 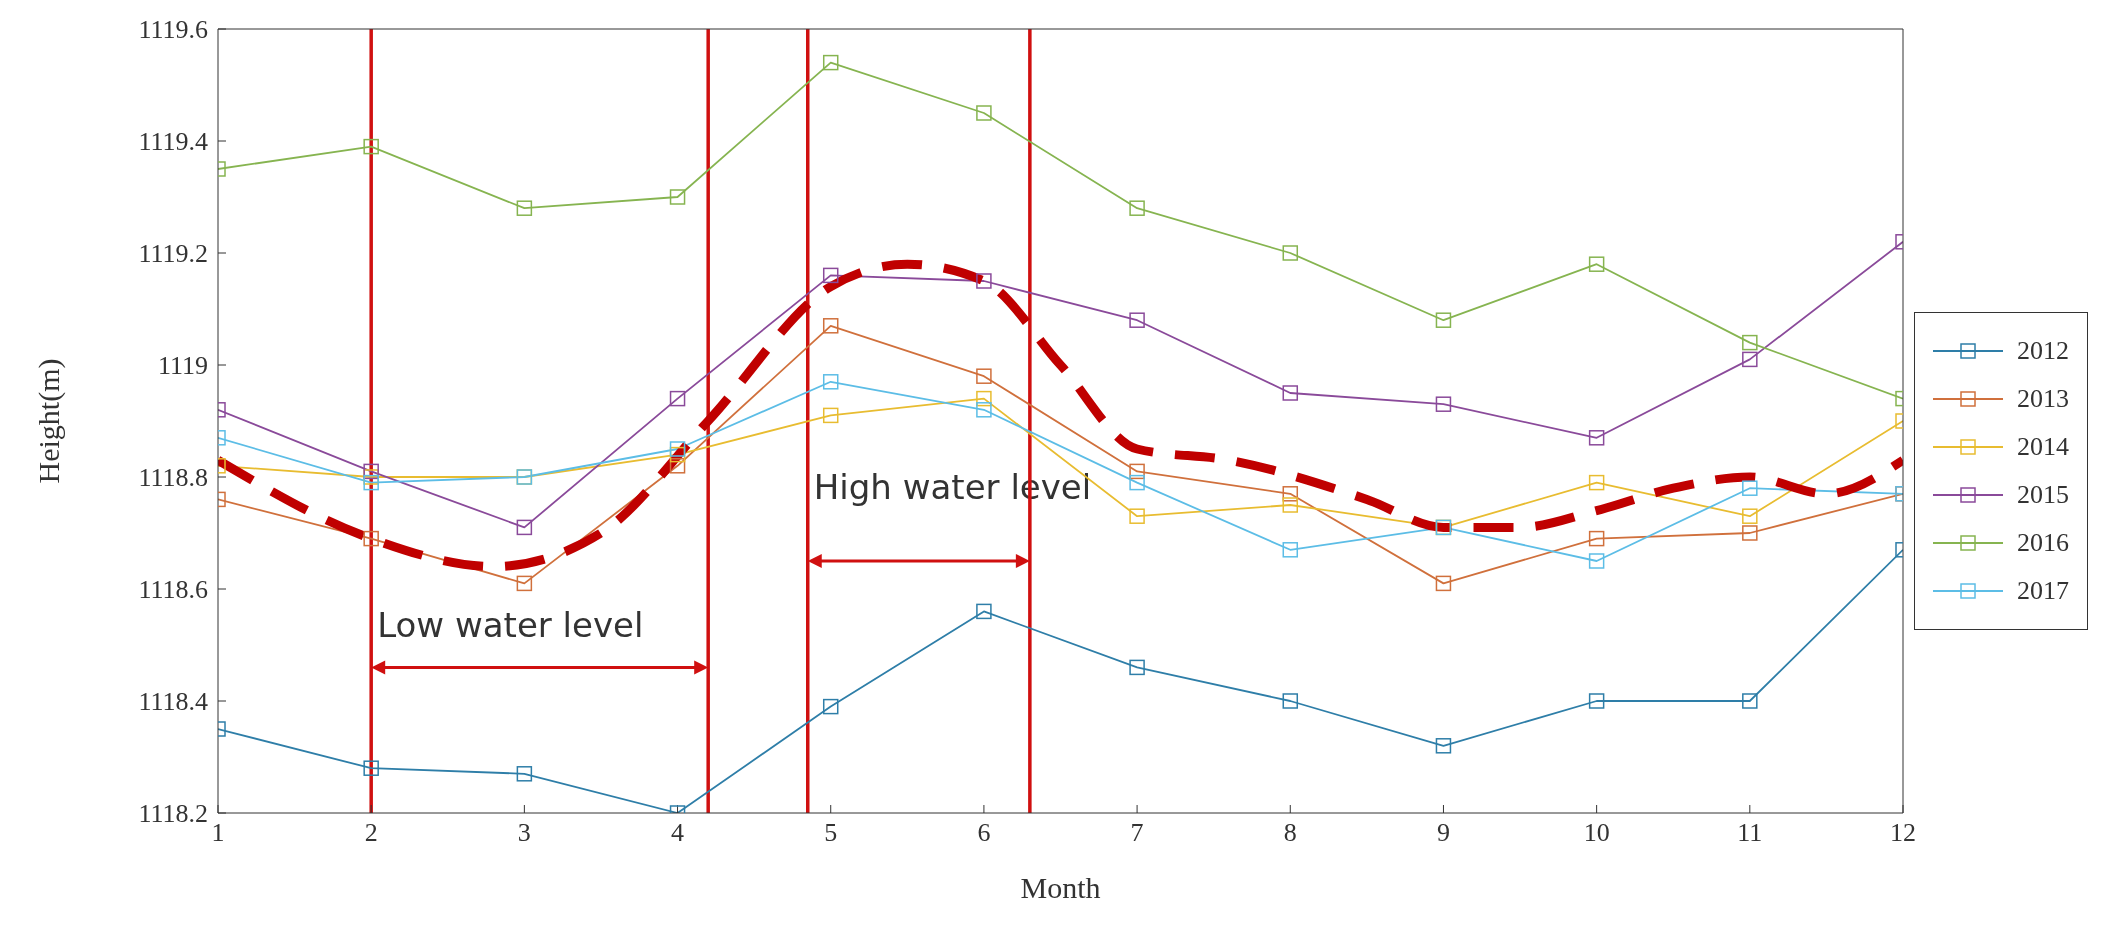 What do you see at coordinates (1903, 833) in the screenshot?
I see `x-tick-label: 12` at bounding box center [1903, 833].